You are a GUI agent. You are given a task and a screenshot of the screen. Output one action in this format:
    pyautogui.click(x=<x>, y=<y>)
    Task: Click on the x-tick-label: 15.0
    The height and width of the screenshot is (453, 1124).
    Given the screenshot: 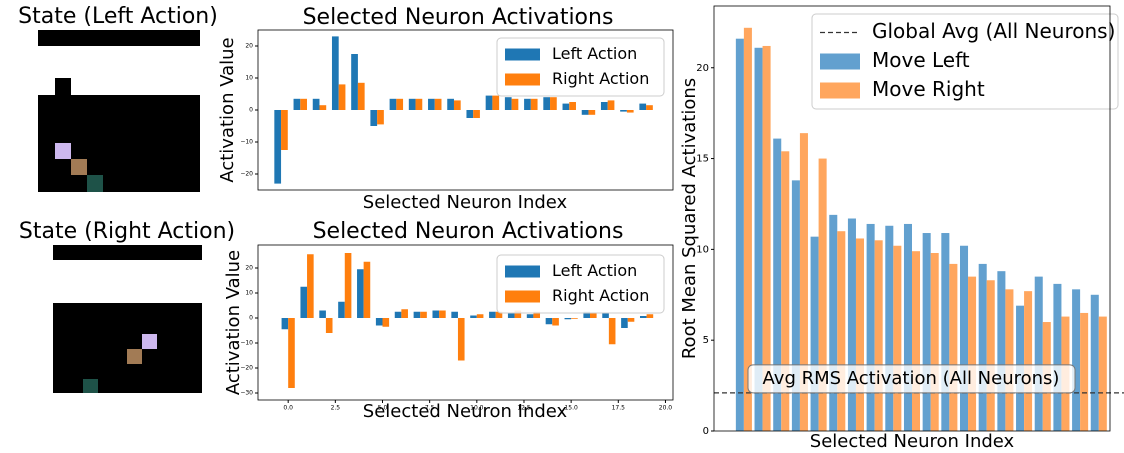 What is the action you would take?
    pyautogui.click(x=571, y=408)
    